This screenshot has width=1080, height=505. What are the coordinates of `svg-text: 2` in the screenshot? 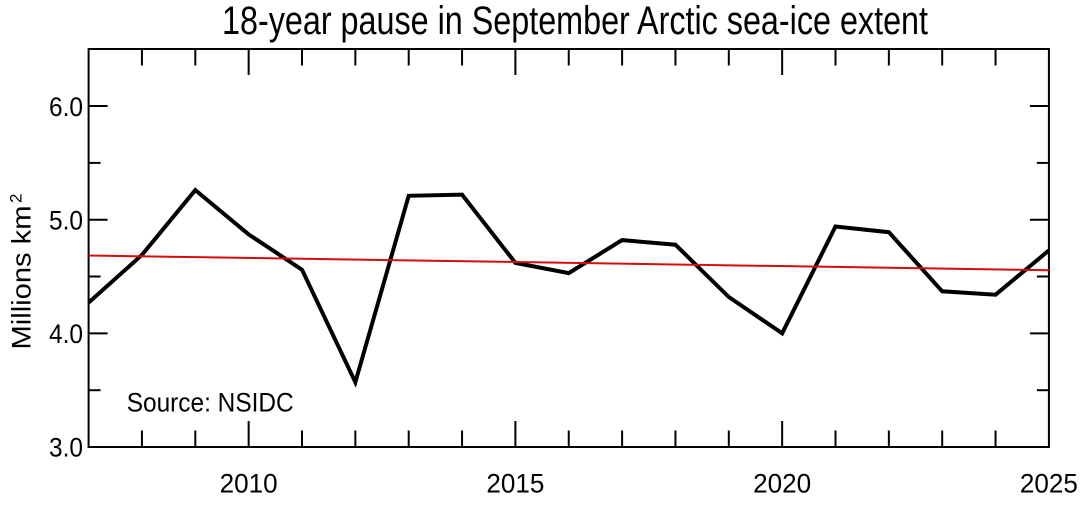 It's located at (16, 198).